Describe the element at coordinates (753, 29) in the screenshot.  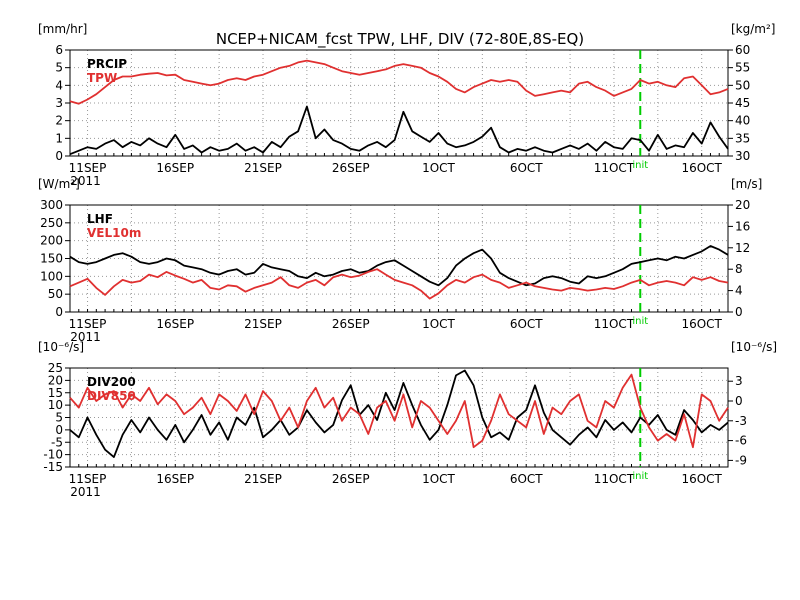
I see `right-unit-label: [kg/m²]` at that location.